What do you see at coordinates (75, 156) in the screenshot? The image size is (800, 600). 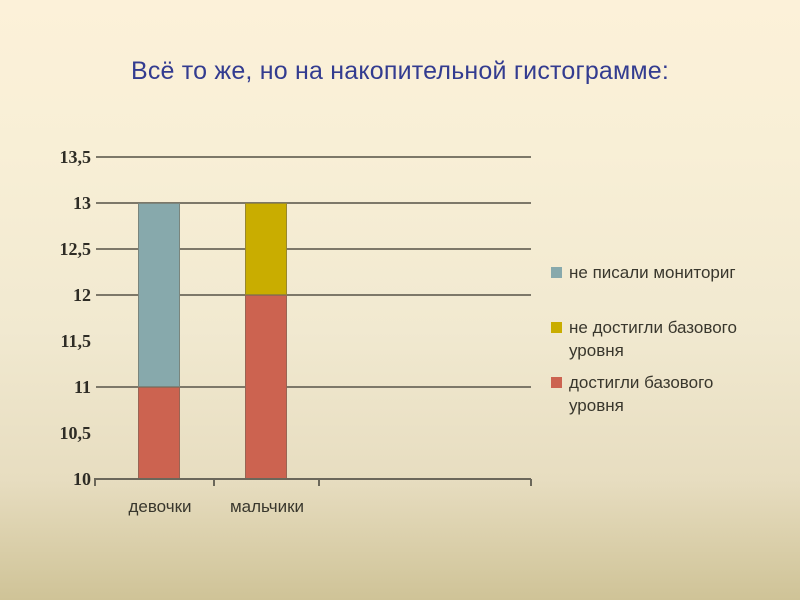 I see `y-tick-label: 13,5` at bounding box center [75, 156].